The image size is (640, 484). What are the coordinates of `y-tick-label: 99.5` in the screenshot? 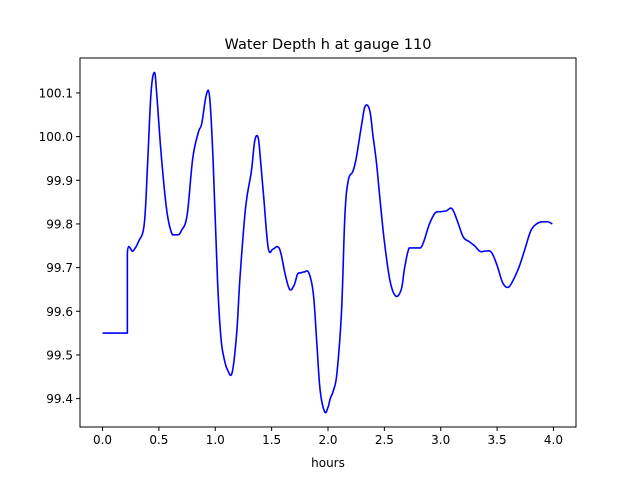 It's located at (59, 355).